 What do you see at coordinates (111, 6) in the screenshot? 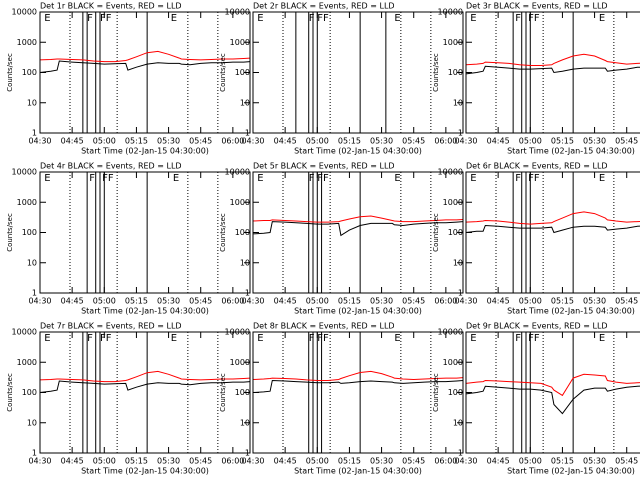
I see `chart-title: Det 1r BLACK = Events, RED = LLD` at bounding box center [111, 6].